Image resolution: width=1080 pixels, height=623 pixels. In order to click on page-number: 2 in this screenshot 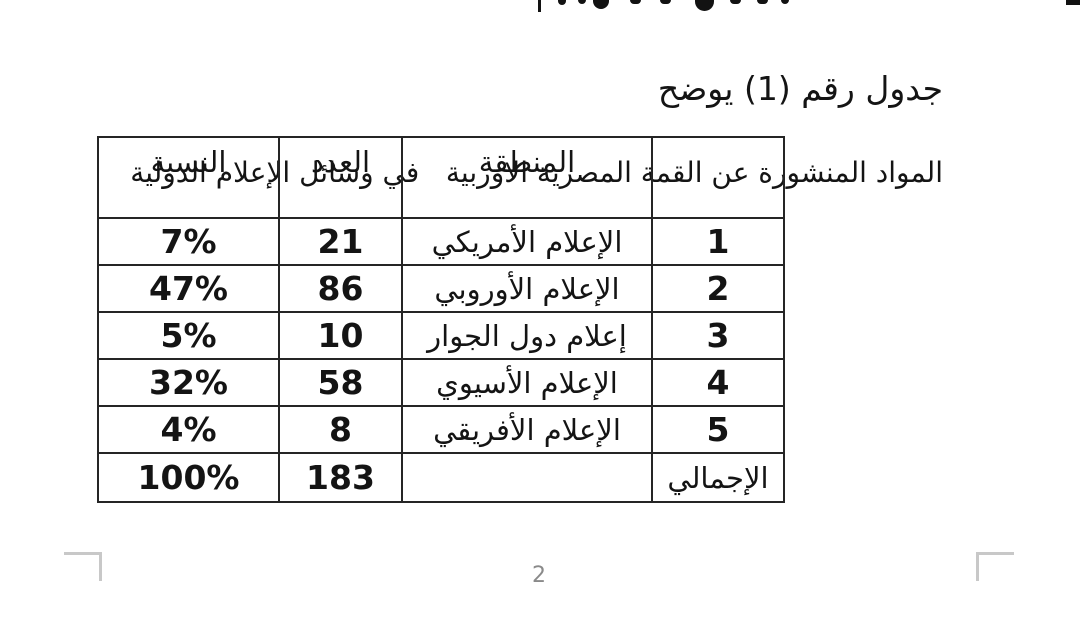, I will do `click(539, 575)`.